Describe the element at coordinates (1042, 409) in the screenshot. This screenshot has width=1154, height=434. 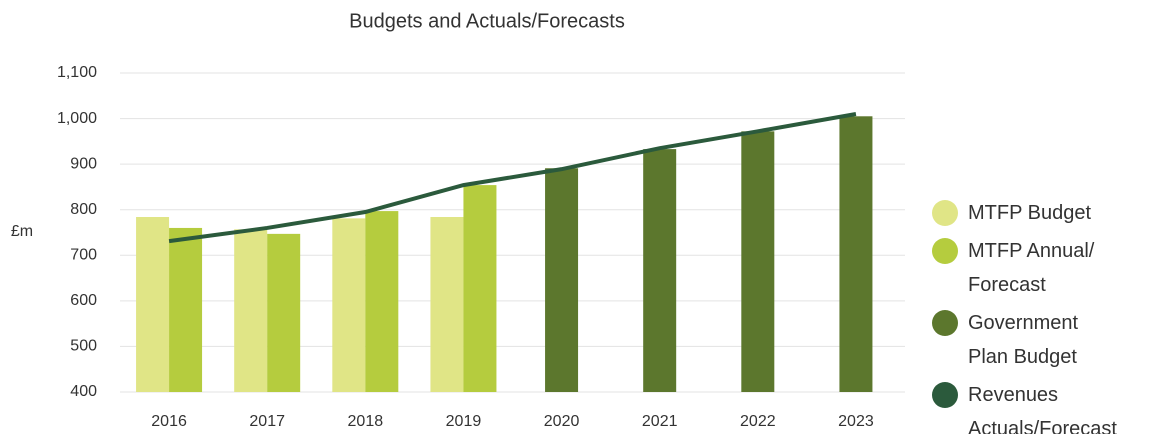
I see `legend-label: Revenues Actuals/Forecast` at that location.